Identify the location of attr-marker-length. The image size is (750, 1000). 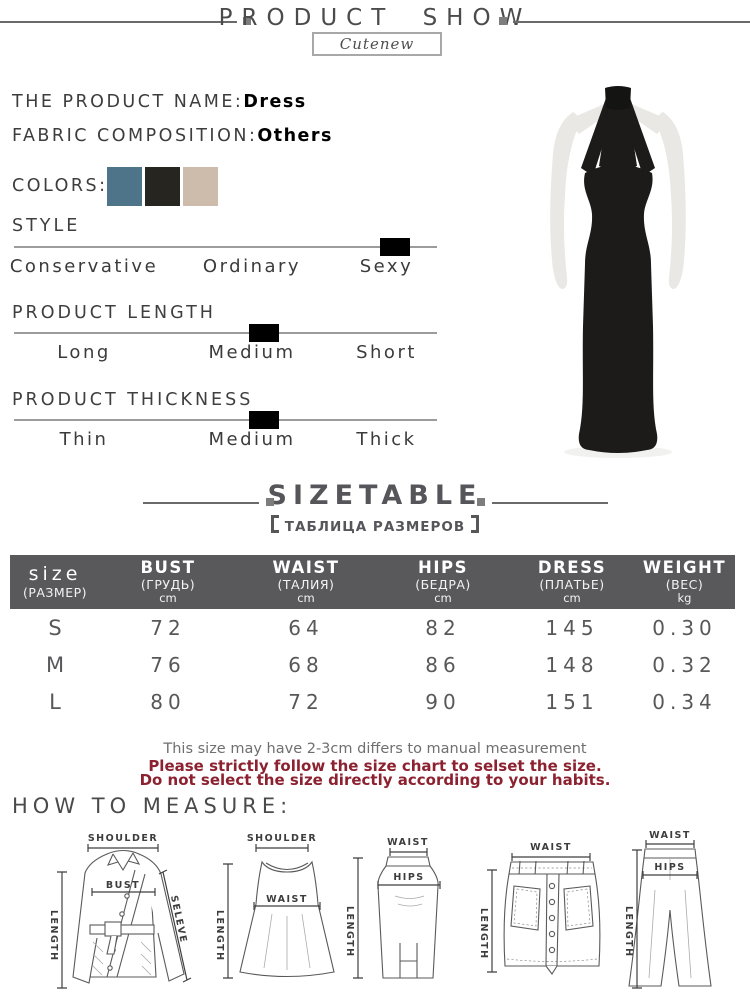
(263, 333).